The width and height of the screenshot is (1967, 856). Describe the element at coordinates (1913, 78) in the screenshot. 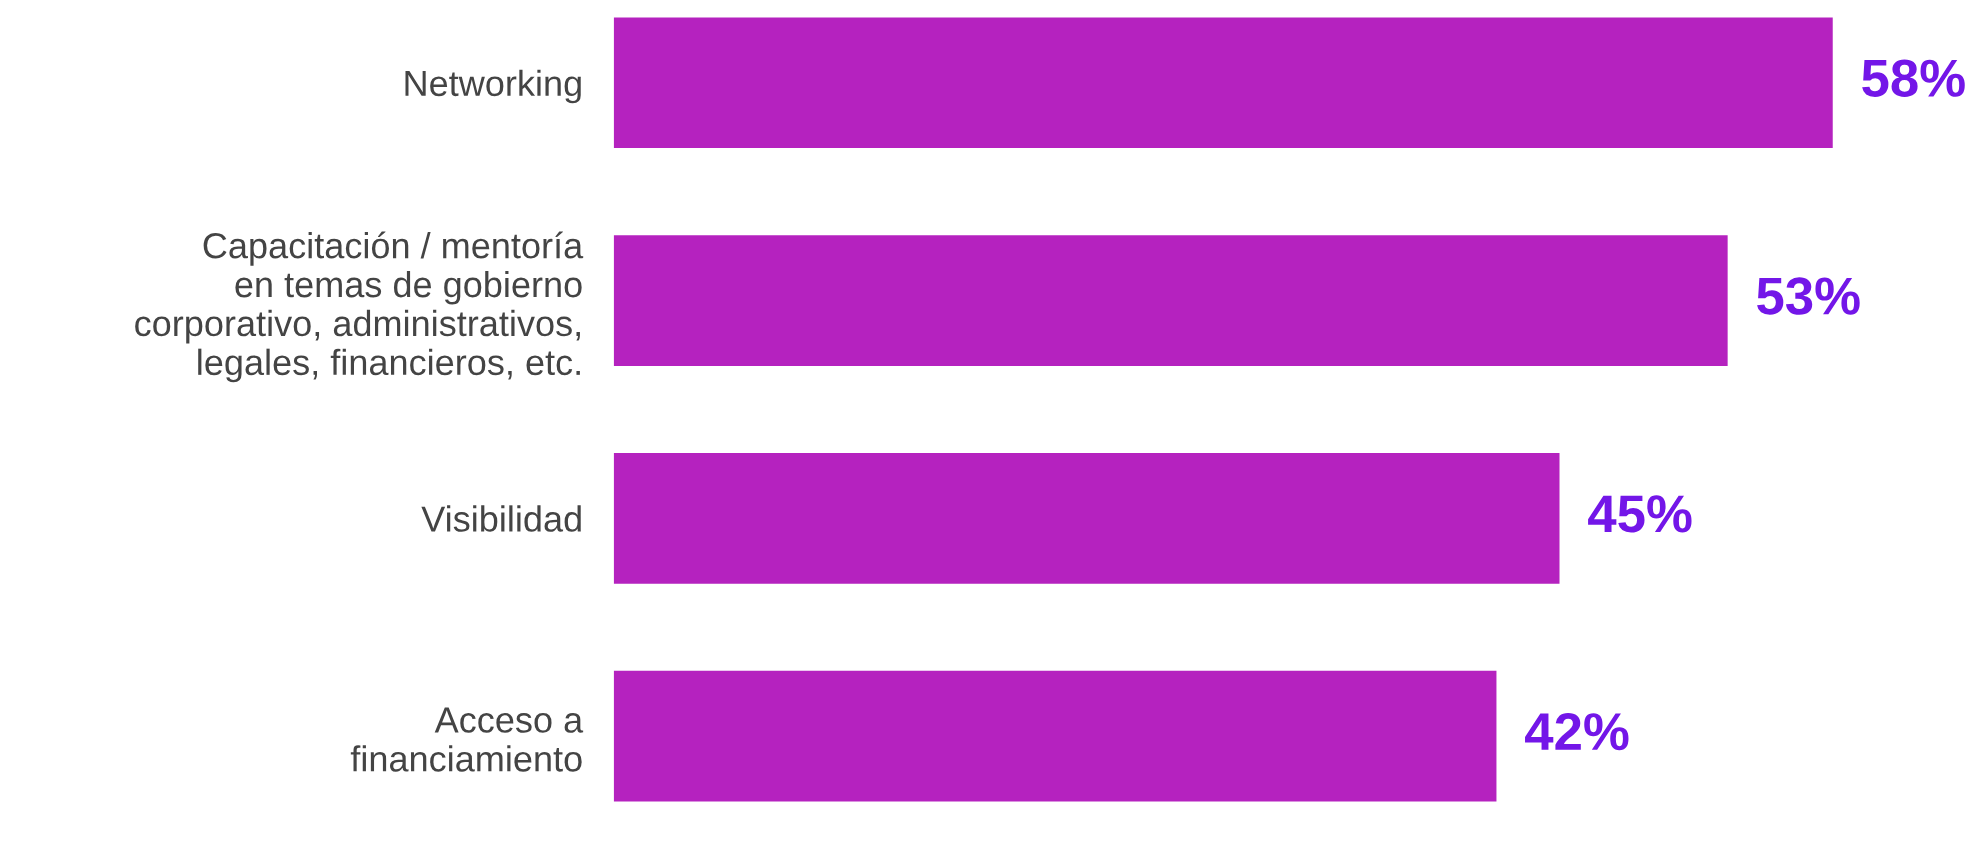

I see `data-label: 58%` at that location.